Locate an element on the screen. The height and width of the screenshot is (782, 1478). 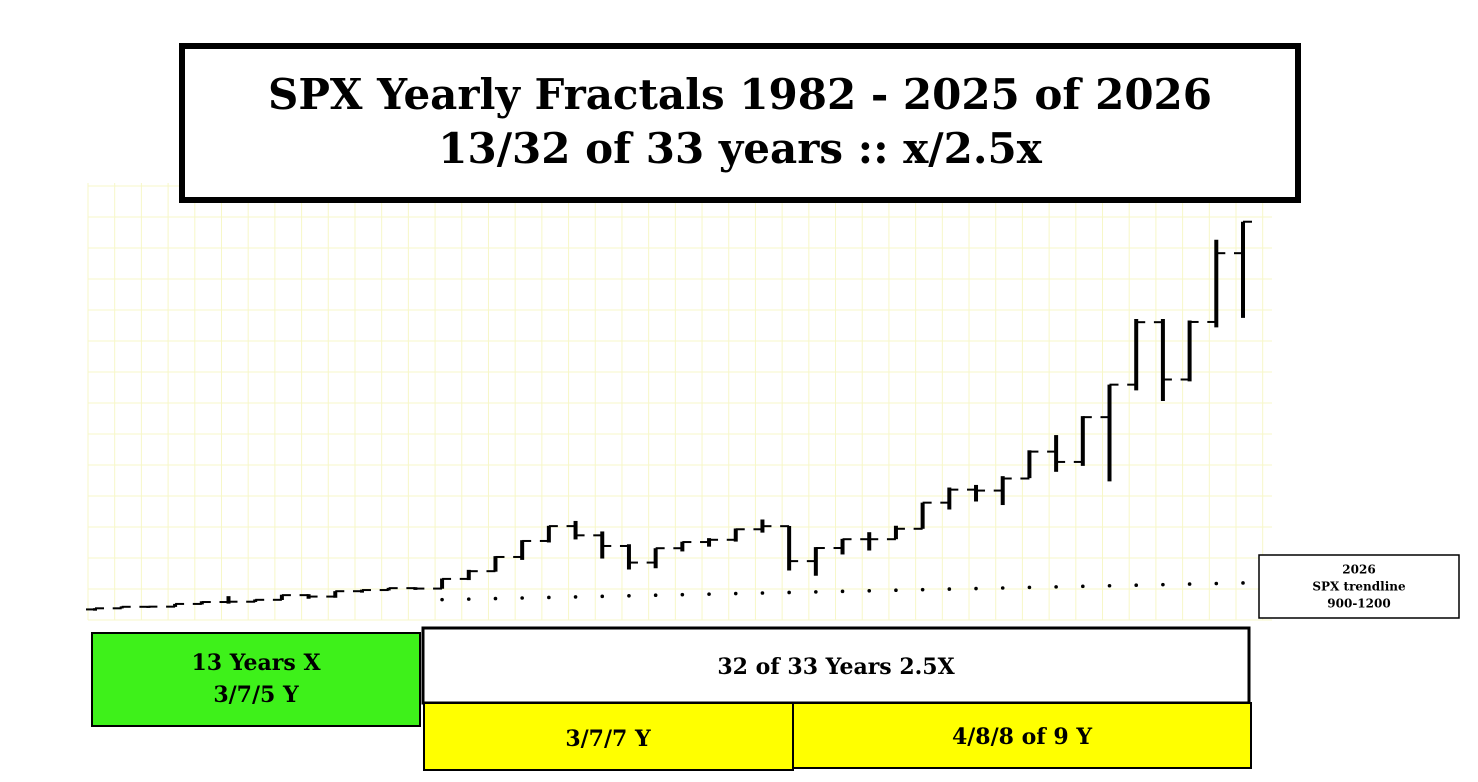
chart-subtitle: 13/32 of 33 years :: x/2.5x is located at coordinates (740, 148).